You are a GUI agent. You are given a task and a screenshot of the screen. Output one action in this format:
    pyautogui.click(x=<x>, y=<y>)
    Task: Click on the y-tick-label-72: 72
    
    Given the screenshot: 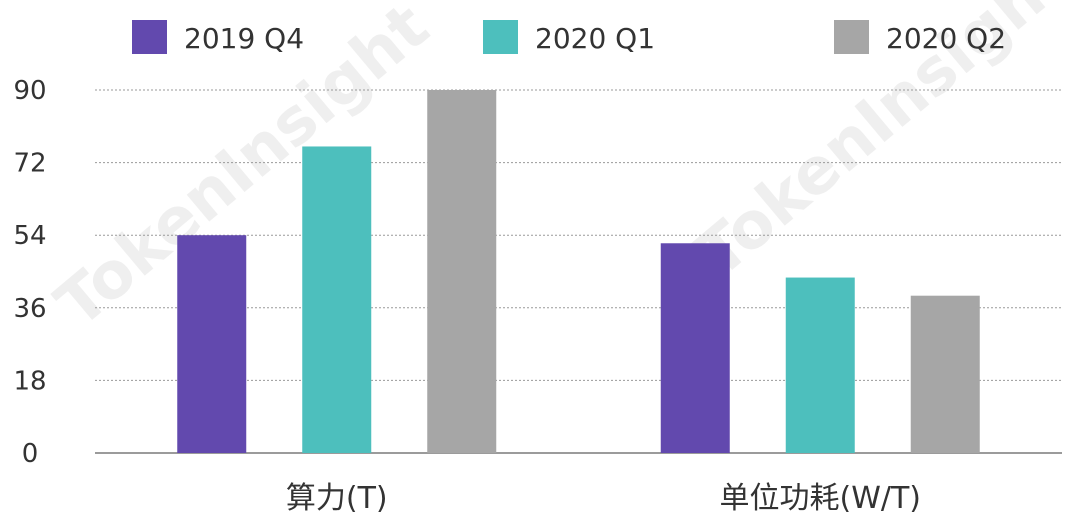 What is the action you would take?
    pyautogui.click(x=29, y=164)
    